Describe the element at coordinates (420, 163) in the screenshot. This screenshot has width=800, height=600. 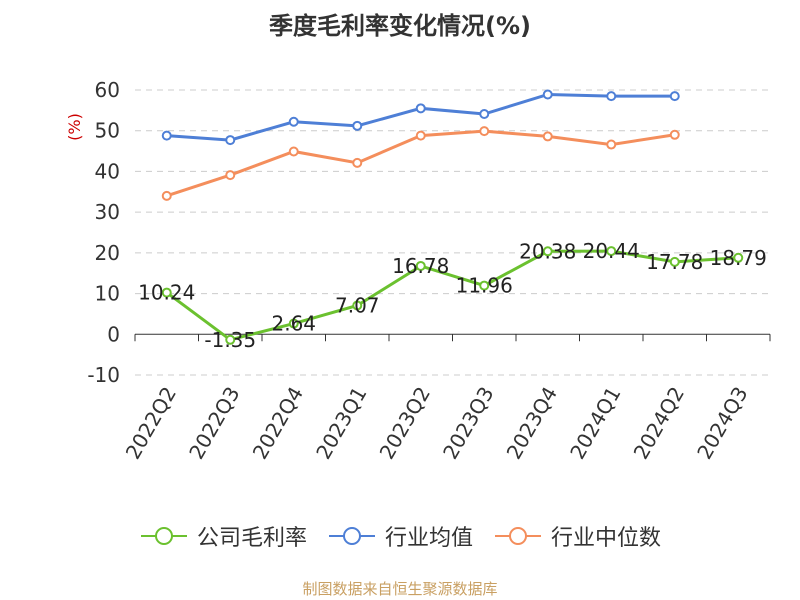
I see `series-line-industry-median` at that location.